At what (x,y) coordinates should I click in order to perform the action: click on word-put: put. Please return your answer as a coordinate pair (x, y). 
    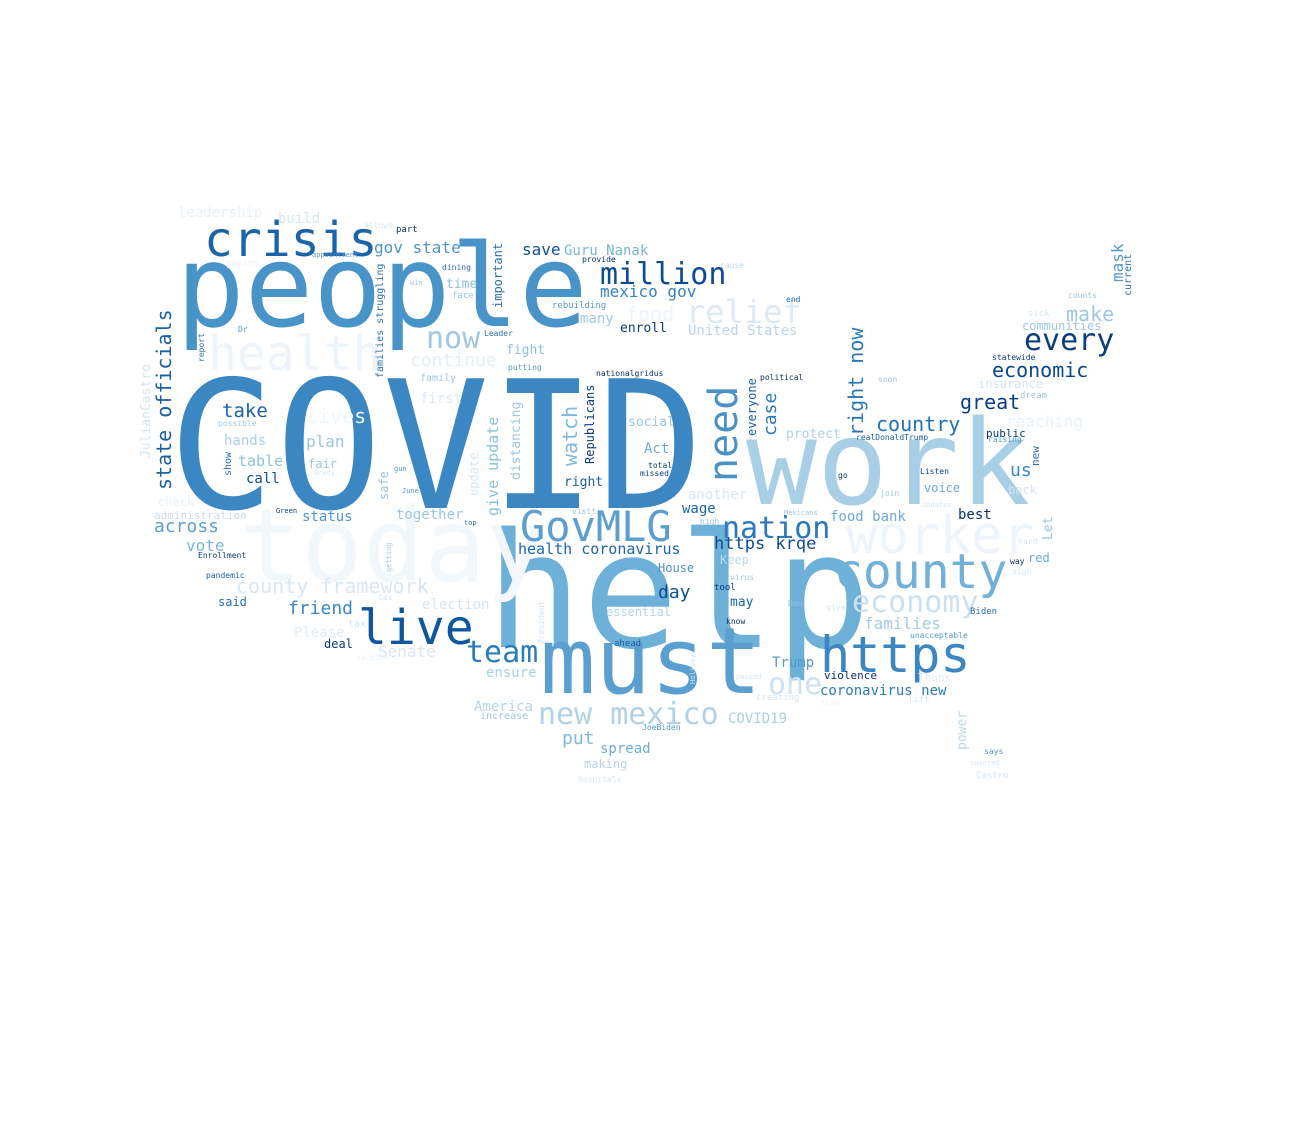
    Looking at the image, I should click on (578, 738).